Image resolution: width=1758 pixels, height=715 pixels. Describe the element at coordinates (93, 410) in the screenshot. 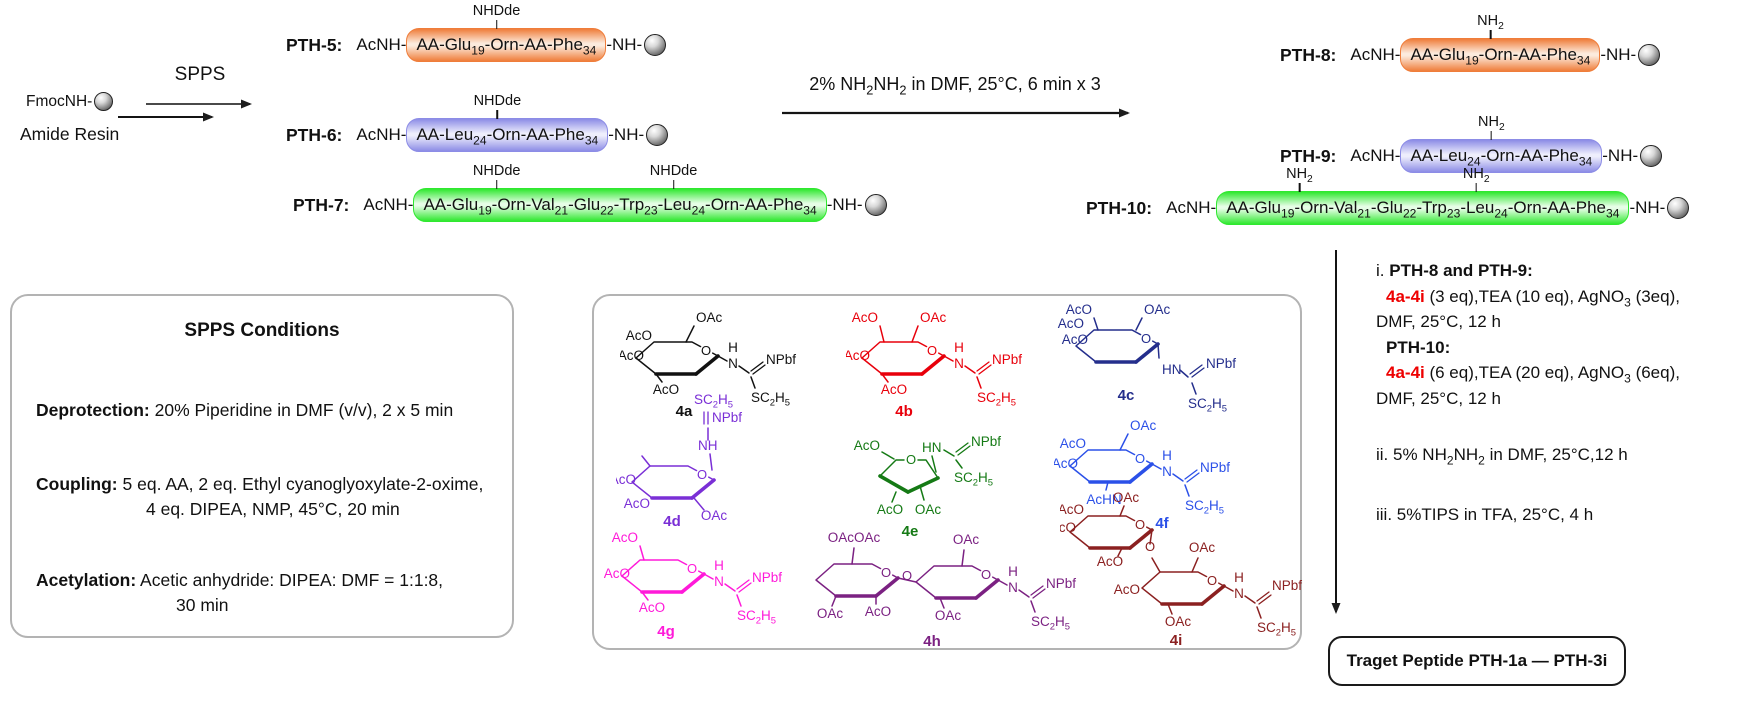

I see `condition-head: Deprotection:` at that location.